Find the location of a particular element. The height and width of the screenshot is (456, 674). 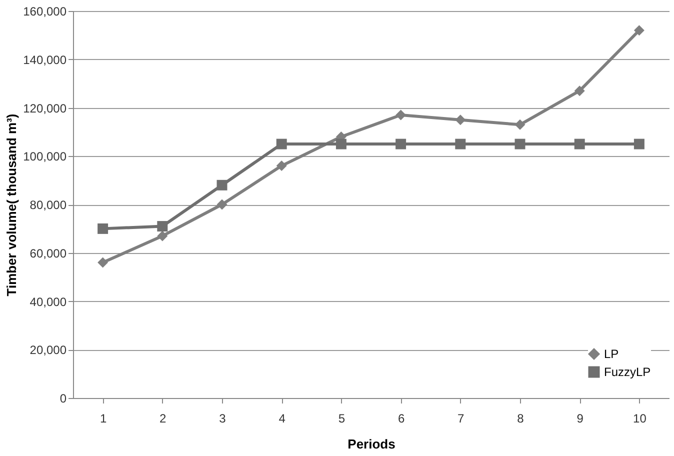

legend-label: LP is located at coordinates (611, 354).